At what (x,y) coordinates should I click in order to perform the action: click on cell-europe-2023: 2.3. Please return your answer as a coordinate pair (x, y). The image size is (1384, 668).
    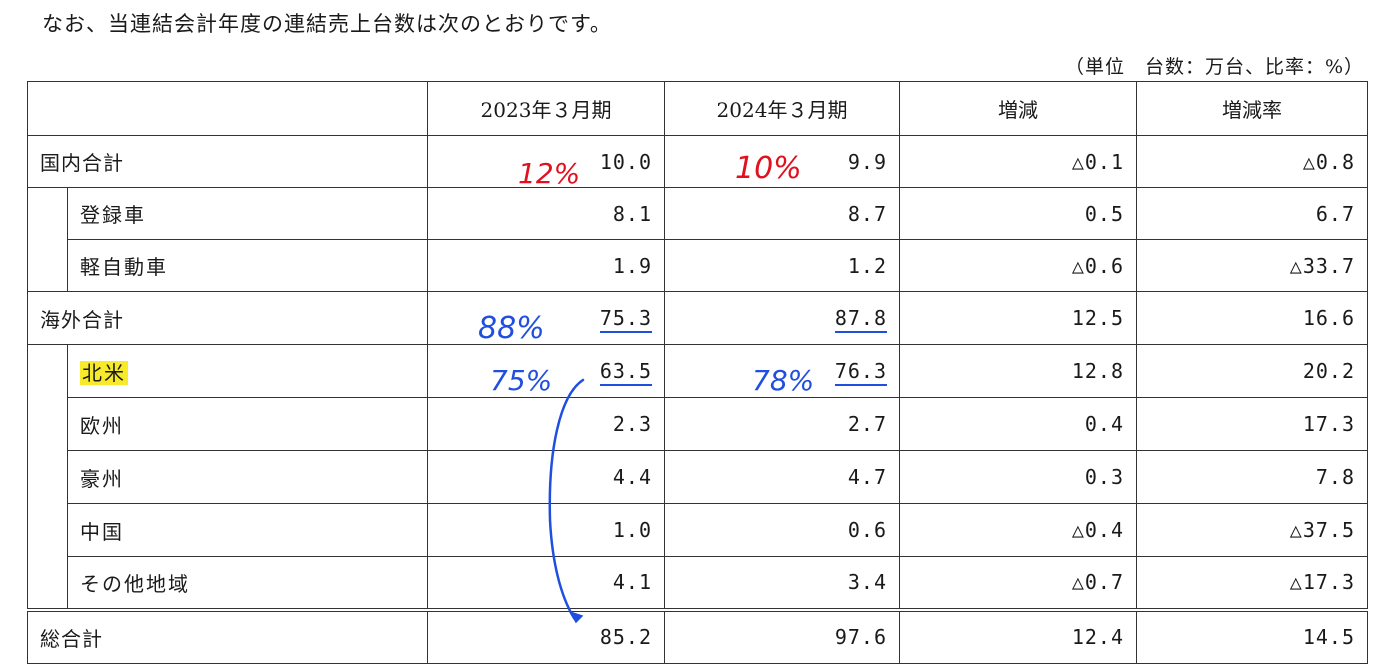
    Looking at the image, I should click on (546, 424).